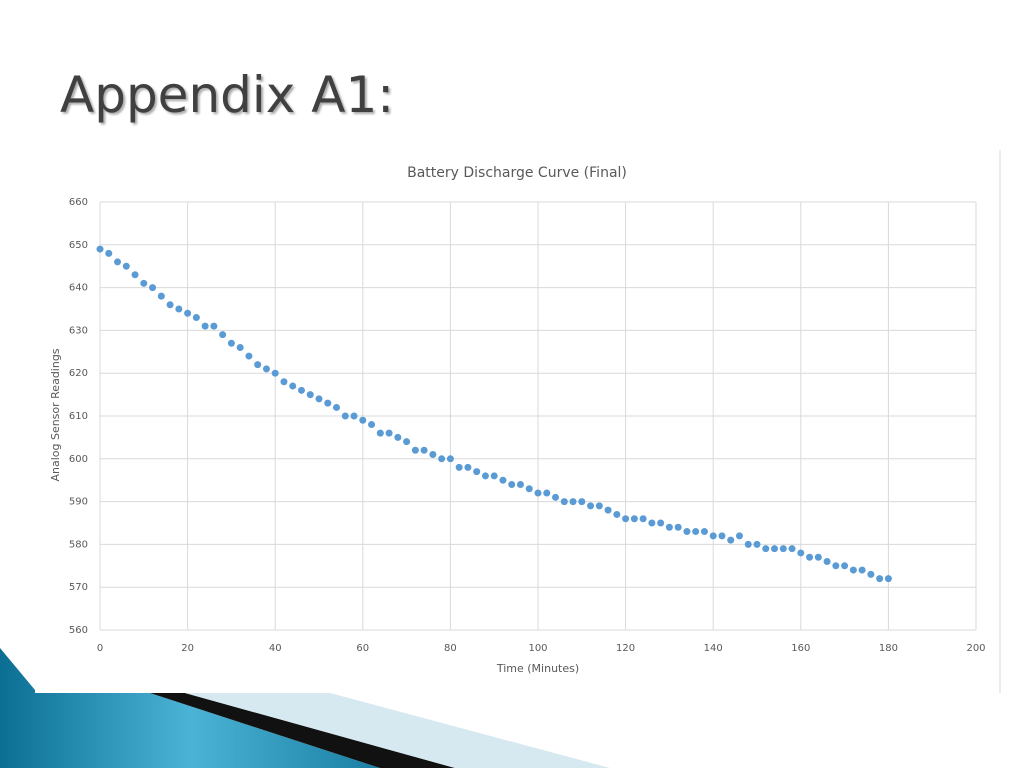 The height and width of the screenshot is (772, 1024). What do you see at coordinates (625, 648) in the screenshot?
I see `x-tick-label: 120` at bounding box center [625, 648].